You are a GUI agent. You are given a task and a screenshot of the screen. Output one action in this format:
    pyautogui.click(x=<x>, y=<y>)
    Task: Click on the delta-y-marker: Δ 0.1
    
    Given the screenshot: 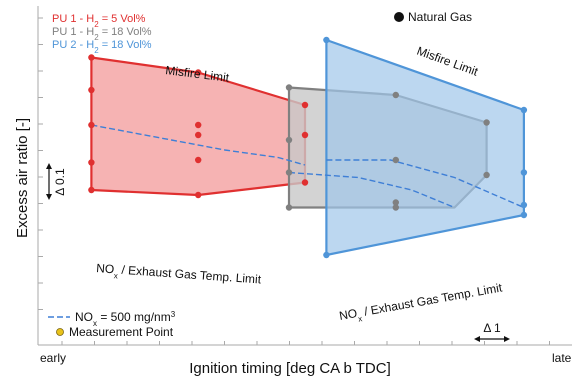 What is the action you would take?
    pyautogui.click(x=56, y=181)
    